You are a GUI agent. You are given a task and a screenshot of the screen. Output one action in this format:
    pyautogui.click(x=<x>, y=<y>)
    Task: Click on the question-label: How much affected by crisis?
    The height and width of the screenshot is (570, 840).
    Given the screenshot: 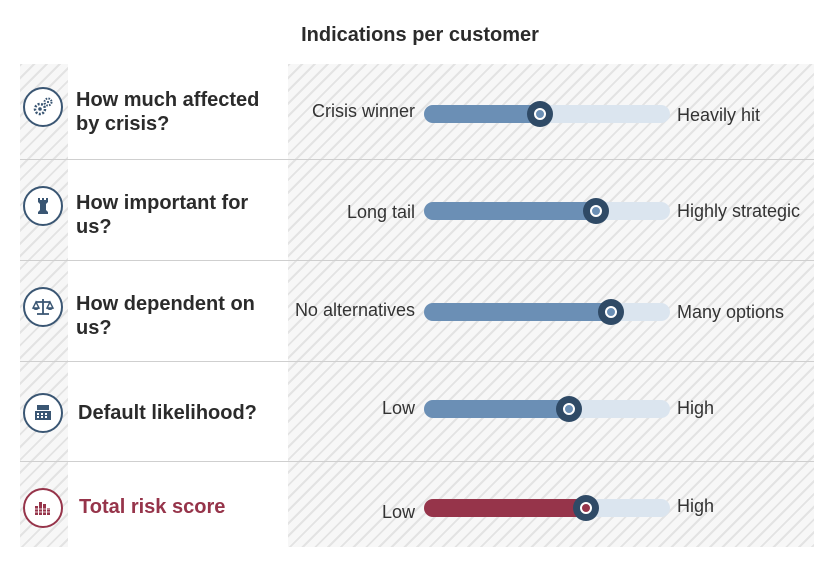 What is the action you would take?
    pyautogui.click(x=168, y=112)
    